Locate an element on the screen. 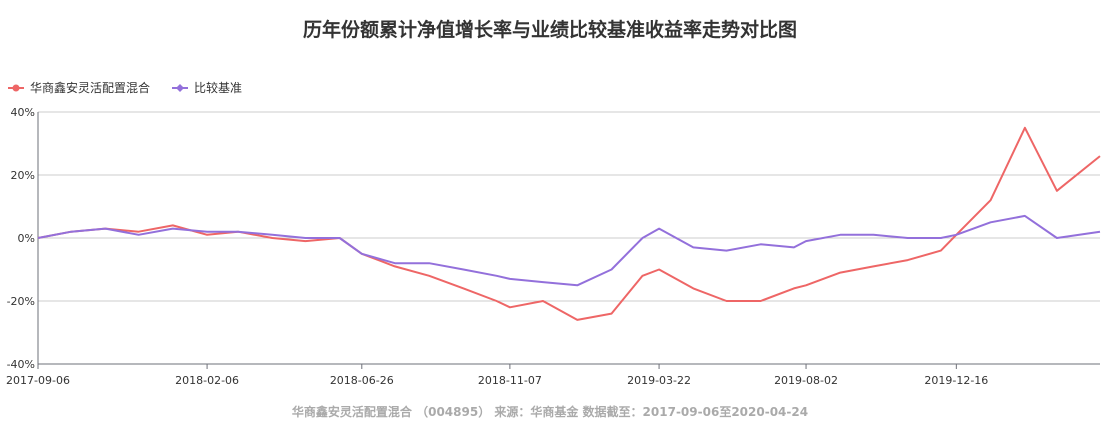 The width and height of the screenshot is (1109, 432). y-tick-label: 20% is located at coordinates (23, 175).